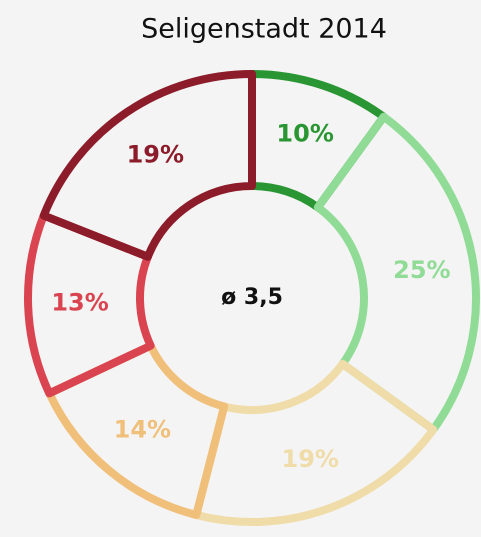 This screenshot has width=481, height=537. What do you see at coordinates (304, 133) in the screenshot?
I see `data-label: 10%` at bounding box center [304, 133].